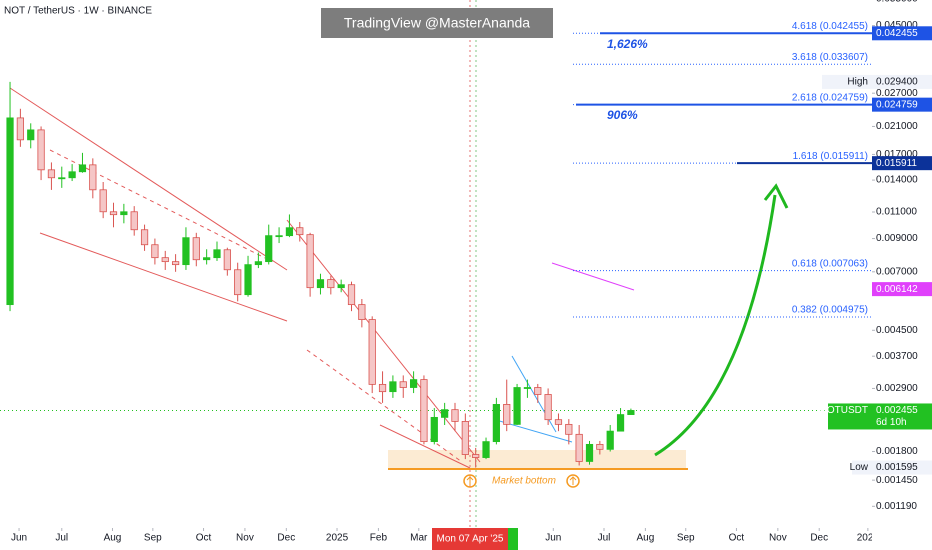  I want to click on annotation: Market bottom, so click(524, 481).